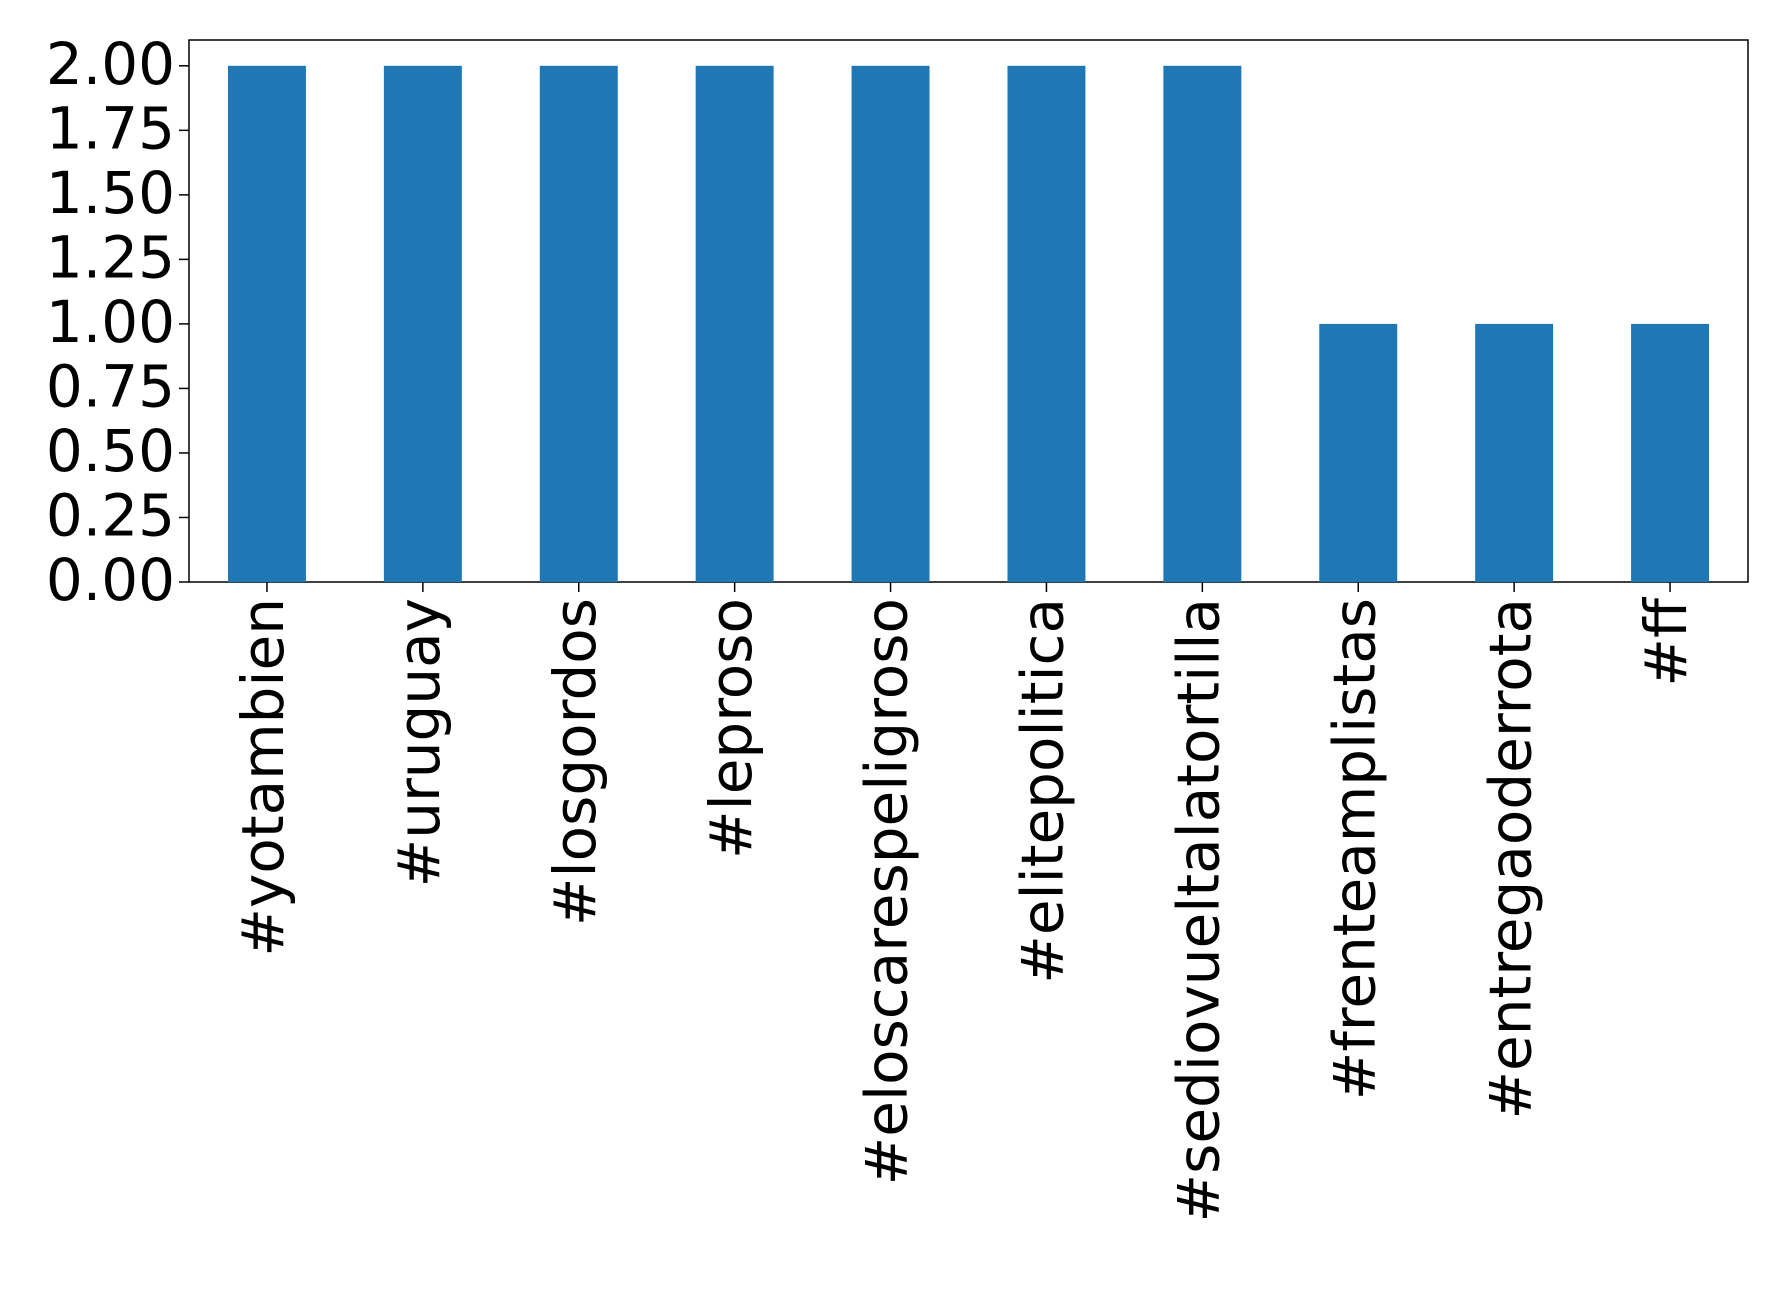 This screenshot has height=1301, width=1778. Describe the element at coordinates (110, 64) in the screenshot. I see `y-tick-label: 2.00` at that location.